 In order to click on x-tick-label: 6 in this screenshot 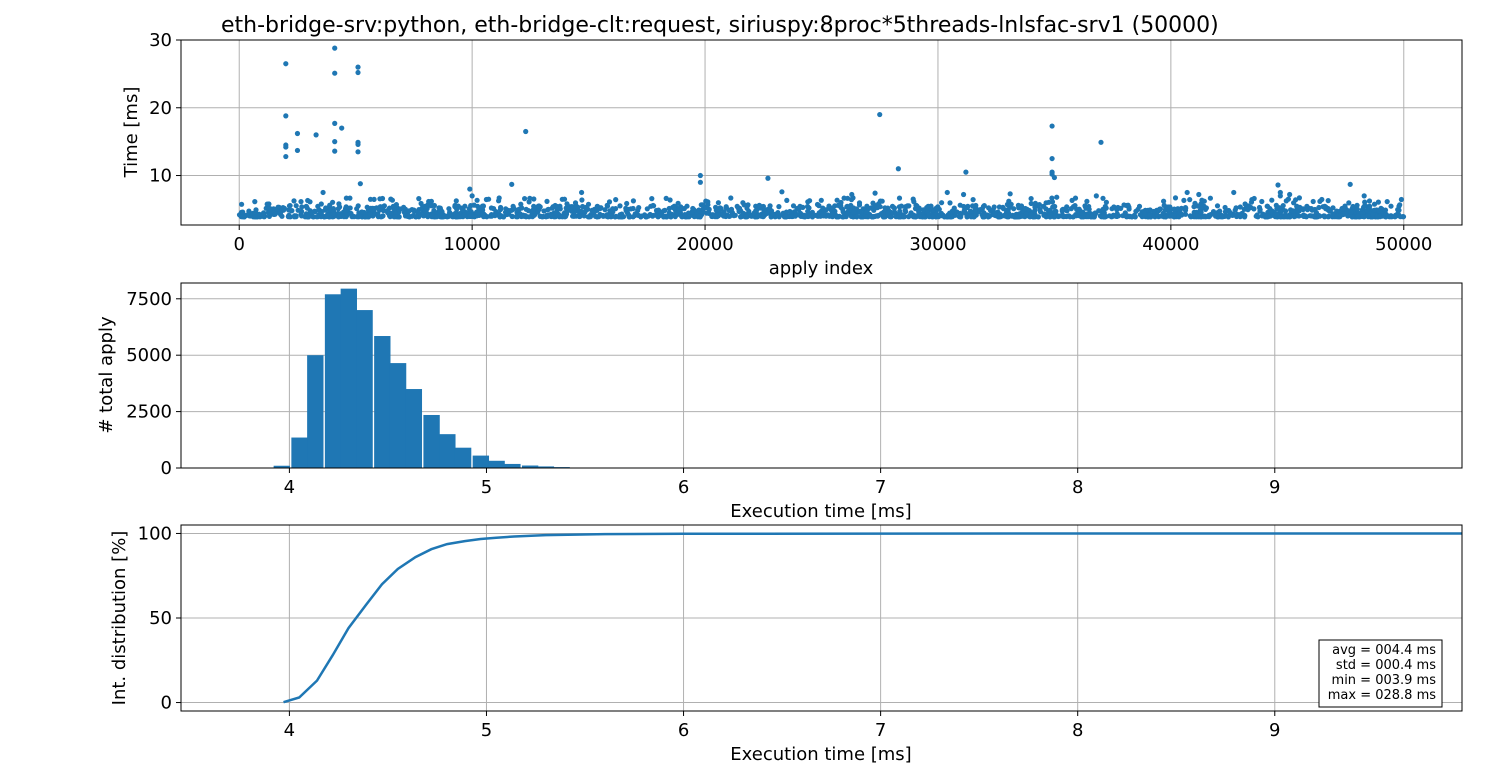, I will do `click(683, 730)`.